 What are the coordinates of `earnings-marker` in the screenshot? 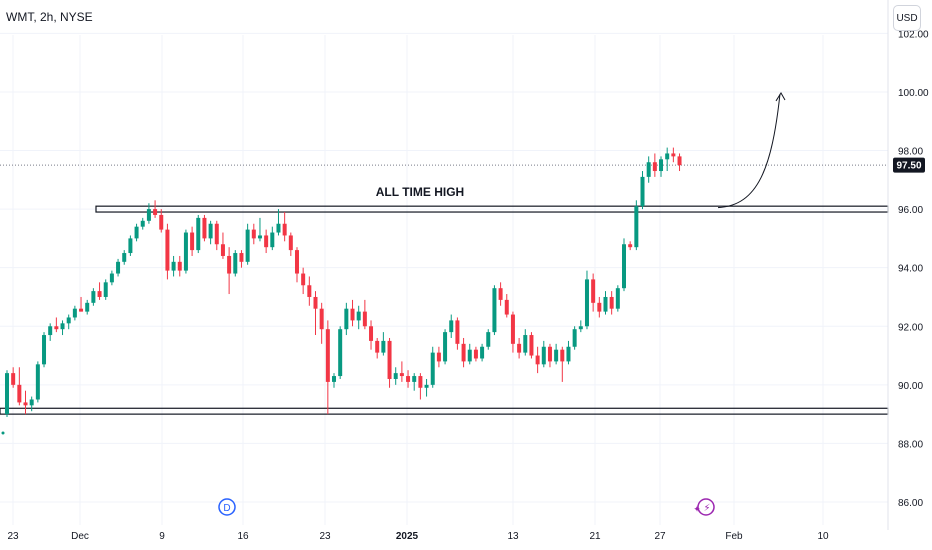 It's located at (706, 507).